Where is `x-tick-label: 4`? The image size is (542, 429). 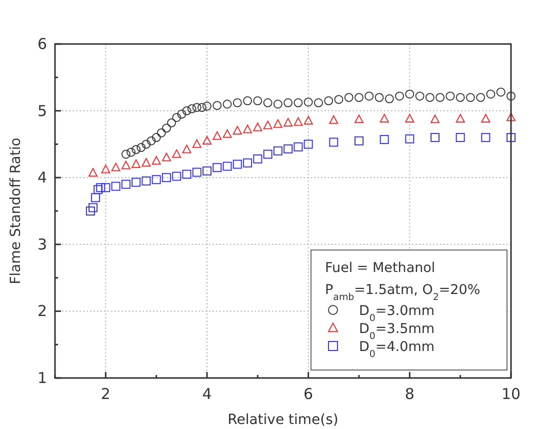
x-tick-label: 4 is located at coordinates (207, 394).